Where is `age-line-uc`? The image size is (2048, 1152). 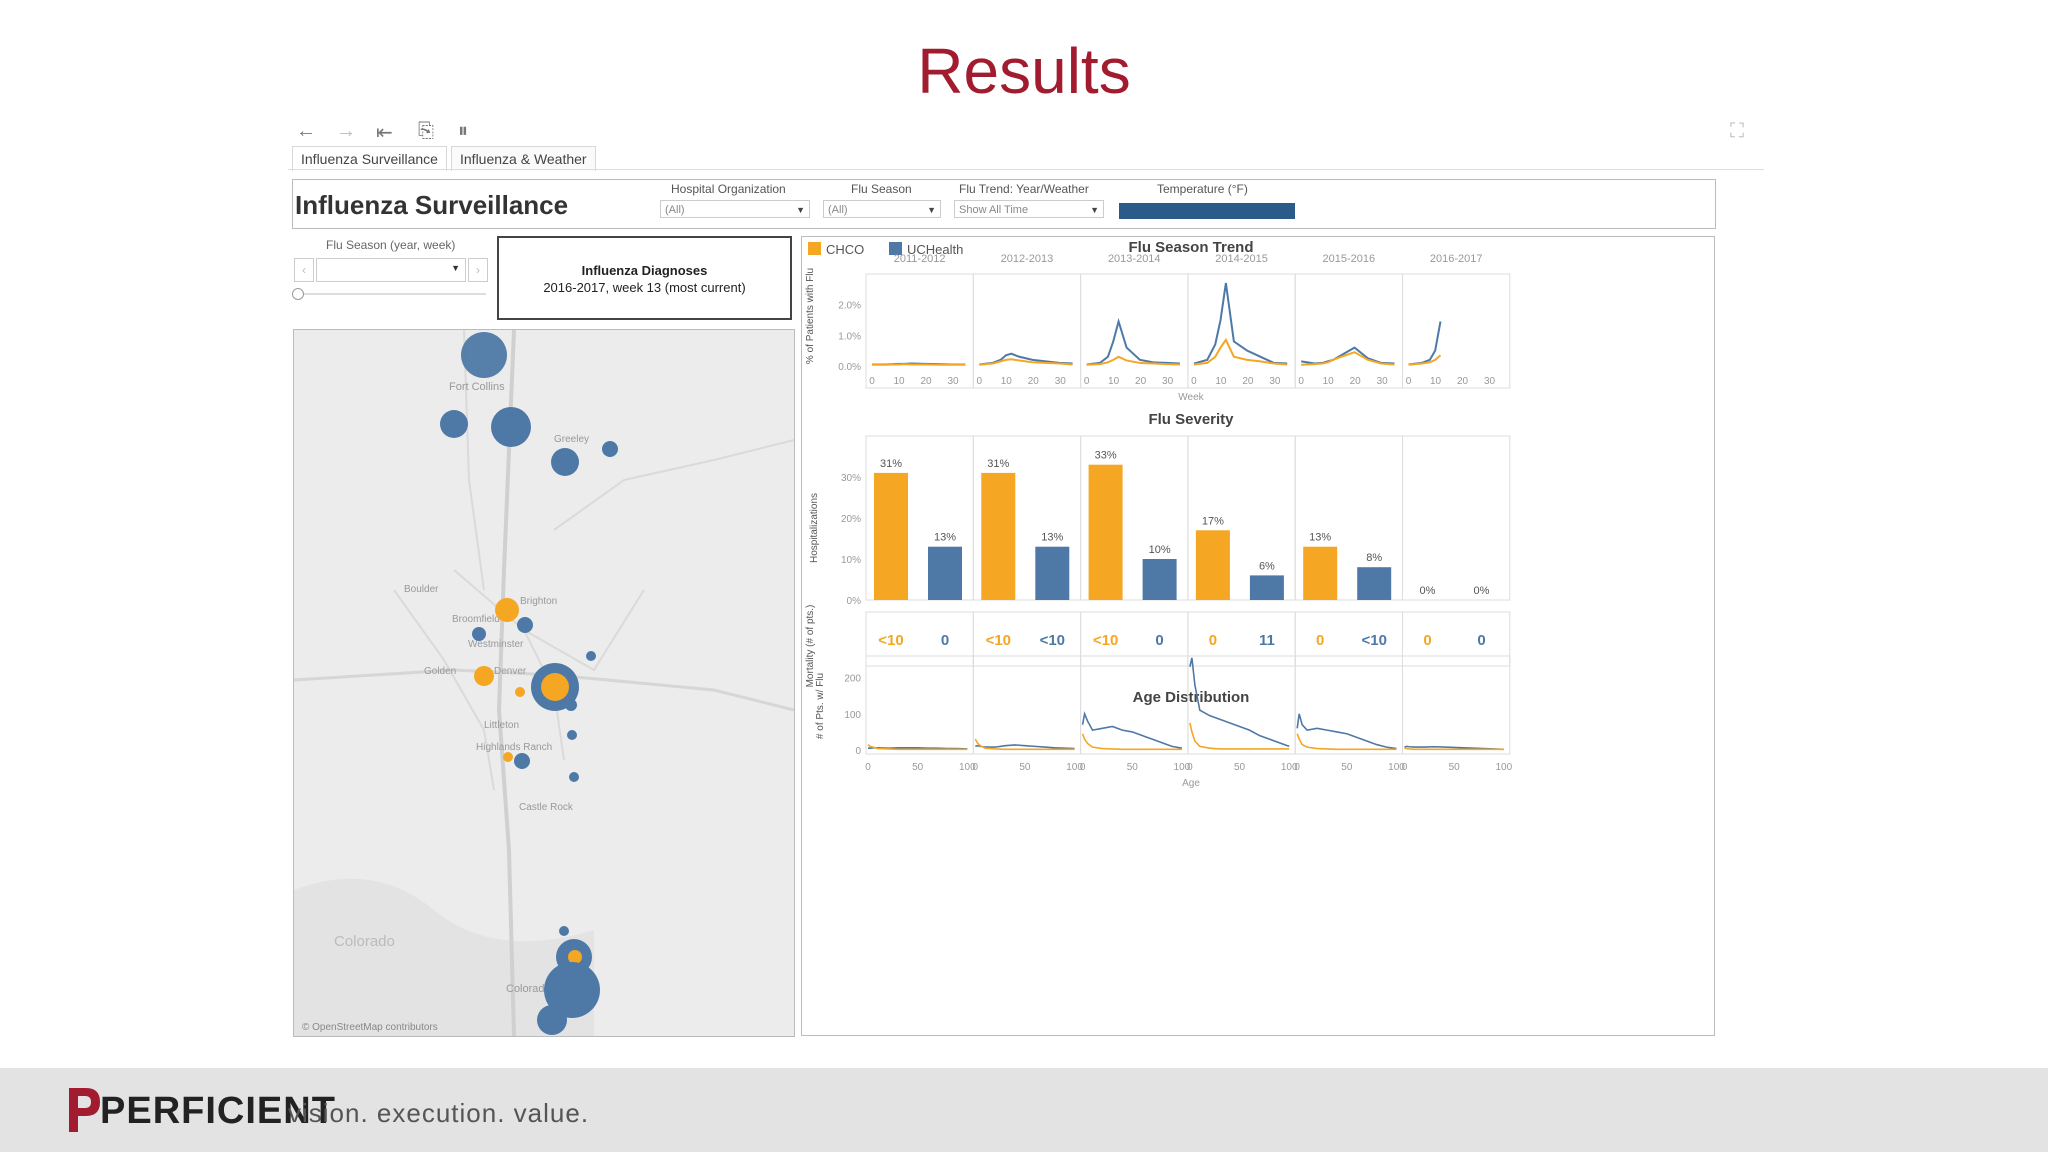 age-line-uc is located at coordinates (1239, 702).